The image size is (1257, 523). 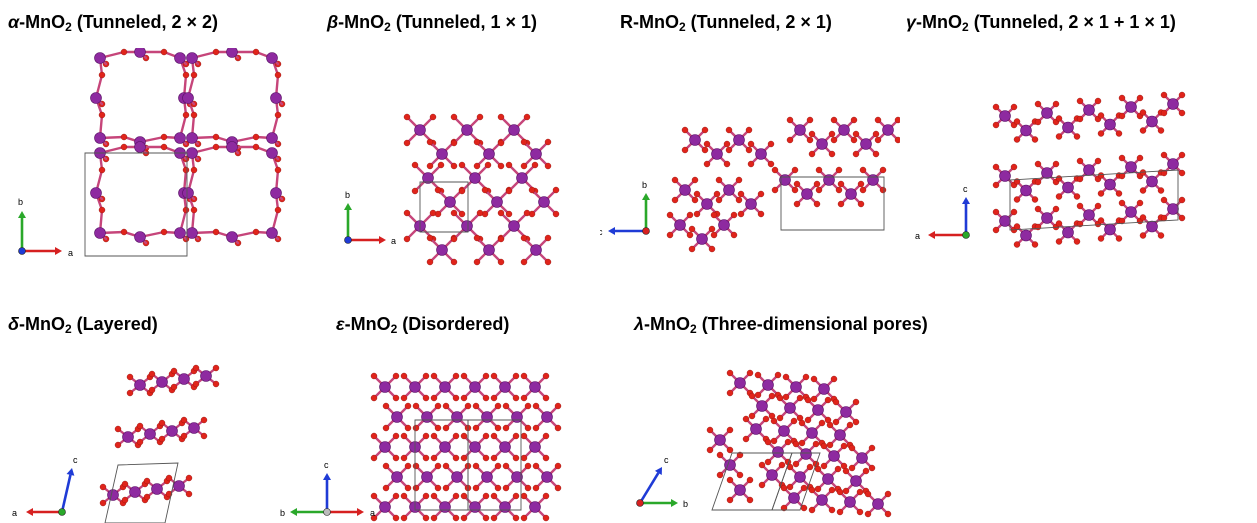 What do you see at coordinates (1094, 200) in the screenshot?
I see `unit-cell-outline` at bounding box center [1094, 200].